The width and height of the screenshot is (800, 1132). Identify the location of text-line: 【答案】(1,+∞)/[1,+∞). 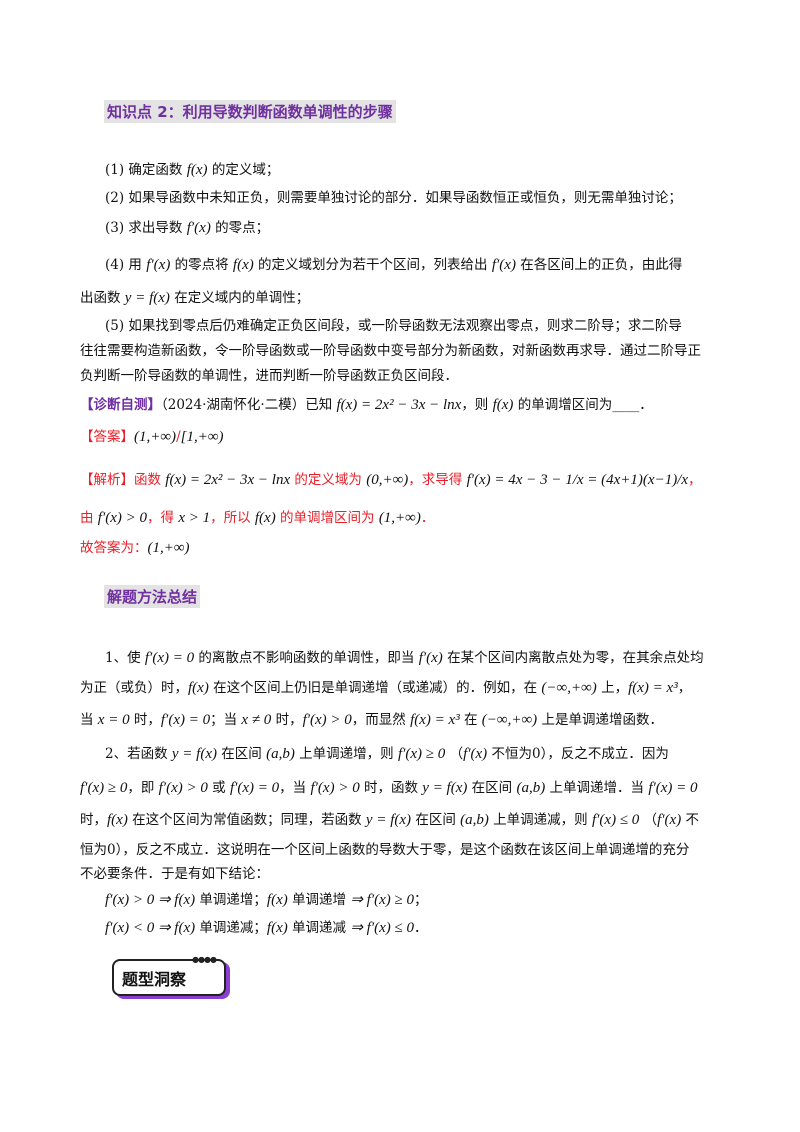
(152, 437).